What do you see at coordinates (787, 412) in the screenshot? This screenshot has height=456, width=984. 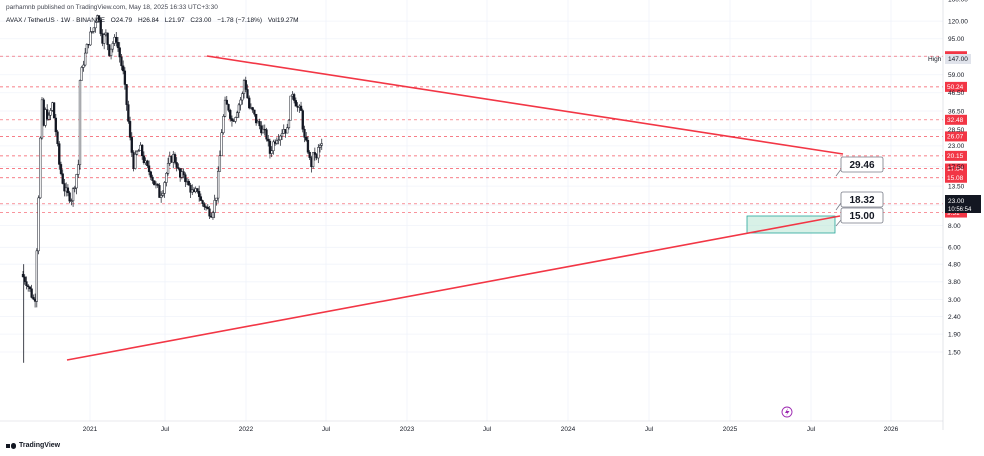 I see `lightning-icon` at bounding box center [787, 412].